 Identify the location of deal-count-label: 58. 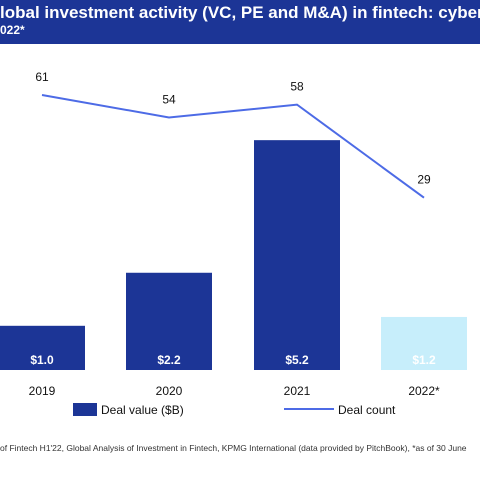
(297, 87).